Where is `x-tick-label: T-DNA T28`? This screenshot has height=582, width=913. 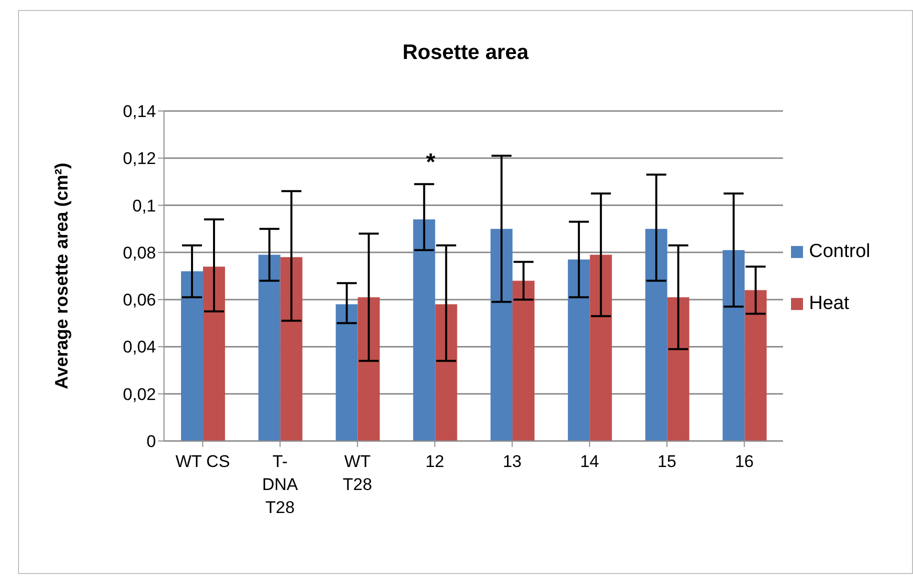
x-tick-label: T-DNA T28 is located at coordinates (280, 484).